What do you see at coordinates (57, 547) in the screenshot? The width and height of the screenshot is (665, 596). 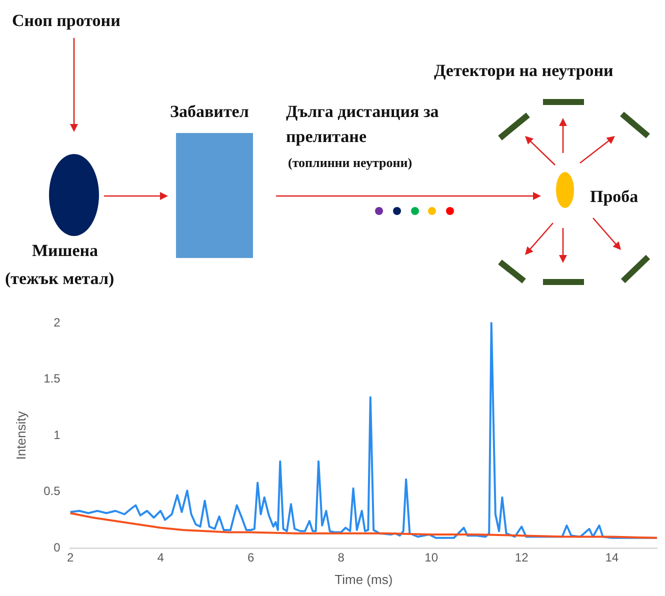 I see `y-tick-label: 0` at bounding box center [57, 547].